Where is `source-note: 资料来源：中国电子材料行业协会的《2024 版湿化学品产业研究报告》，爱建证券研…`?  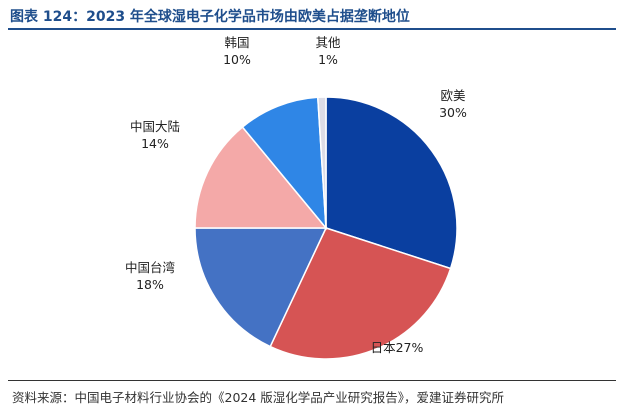 source-note: 资料来源：中国电子材料行业协会的《2024 版湿化学品产业研究报告》，爱建证券研… is located at coordinates (258, 397).